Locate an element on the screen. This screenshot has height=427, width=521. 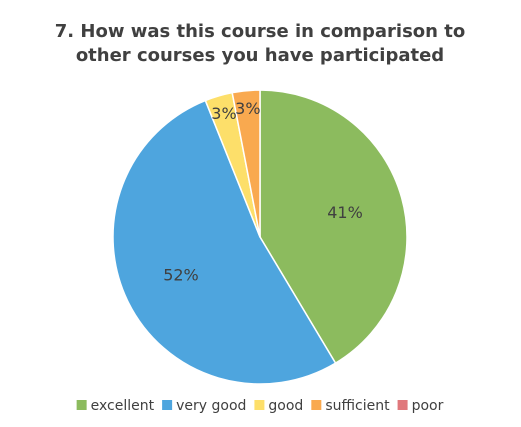
legend: excellent very good good sufficient poor is located at coordinates (260, 406).